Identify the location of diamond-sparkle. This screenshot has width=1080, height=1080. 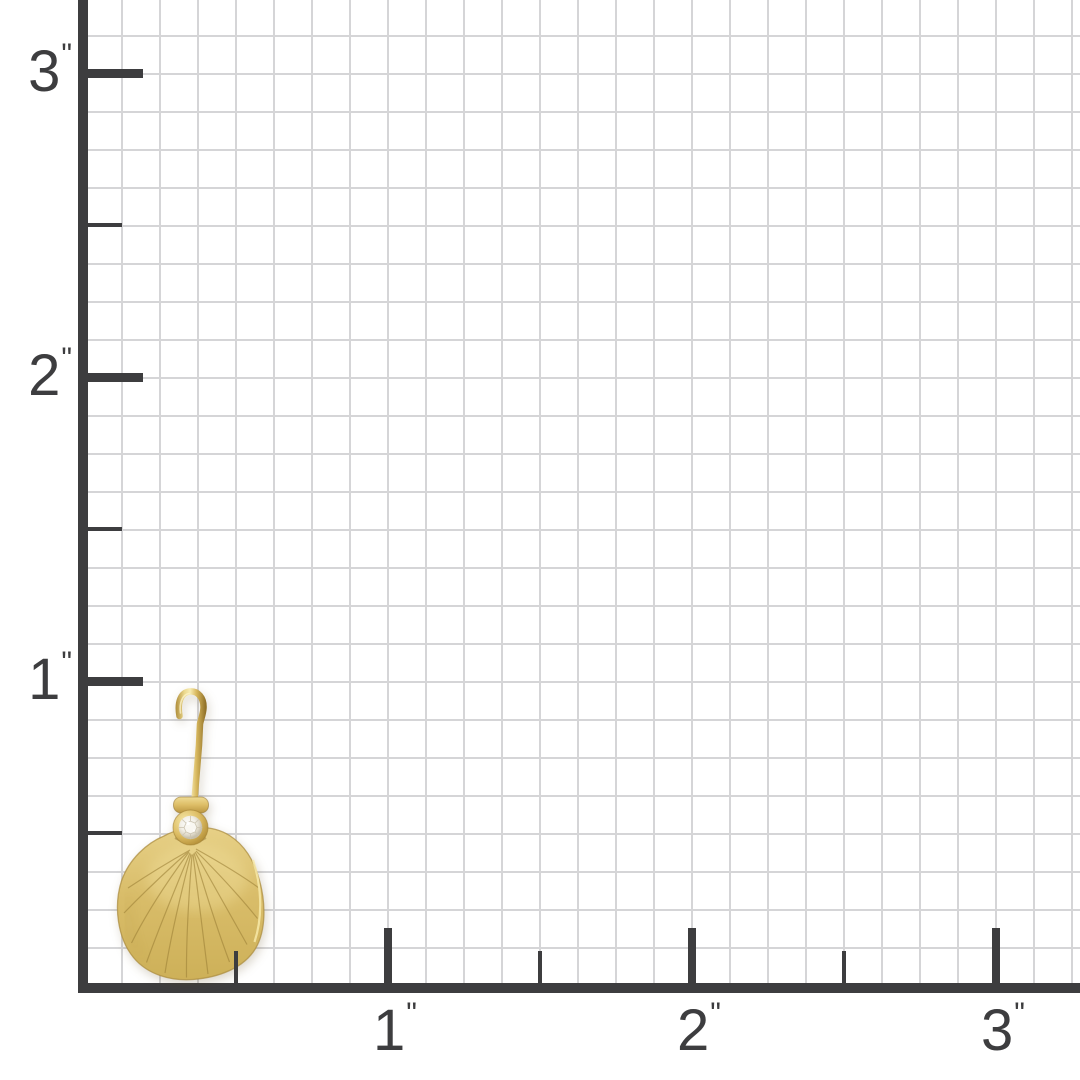
(188, 823).